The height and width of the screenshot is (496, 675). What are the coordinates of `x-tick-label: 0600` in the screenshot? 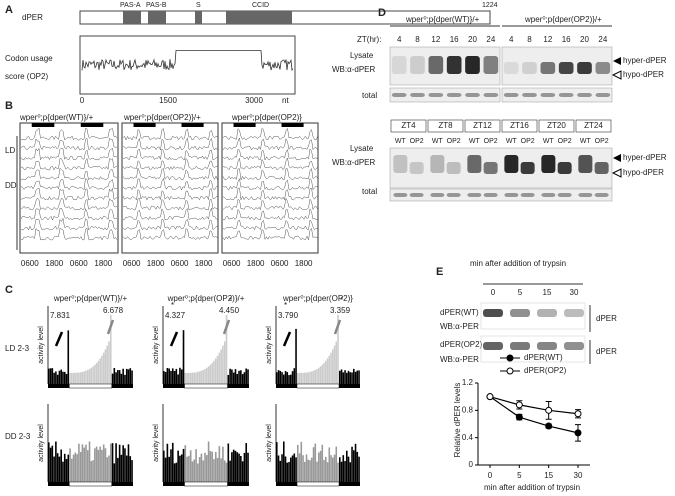 It's located at (79, 263).